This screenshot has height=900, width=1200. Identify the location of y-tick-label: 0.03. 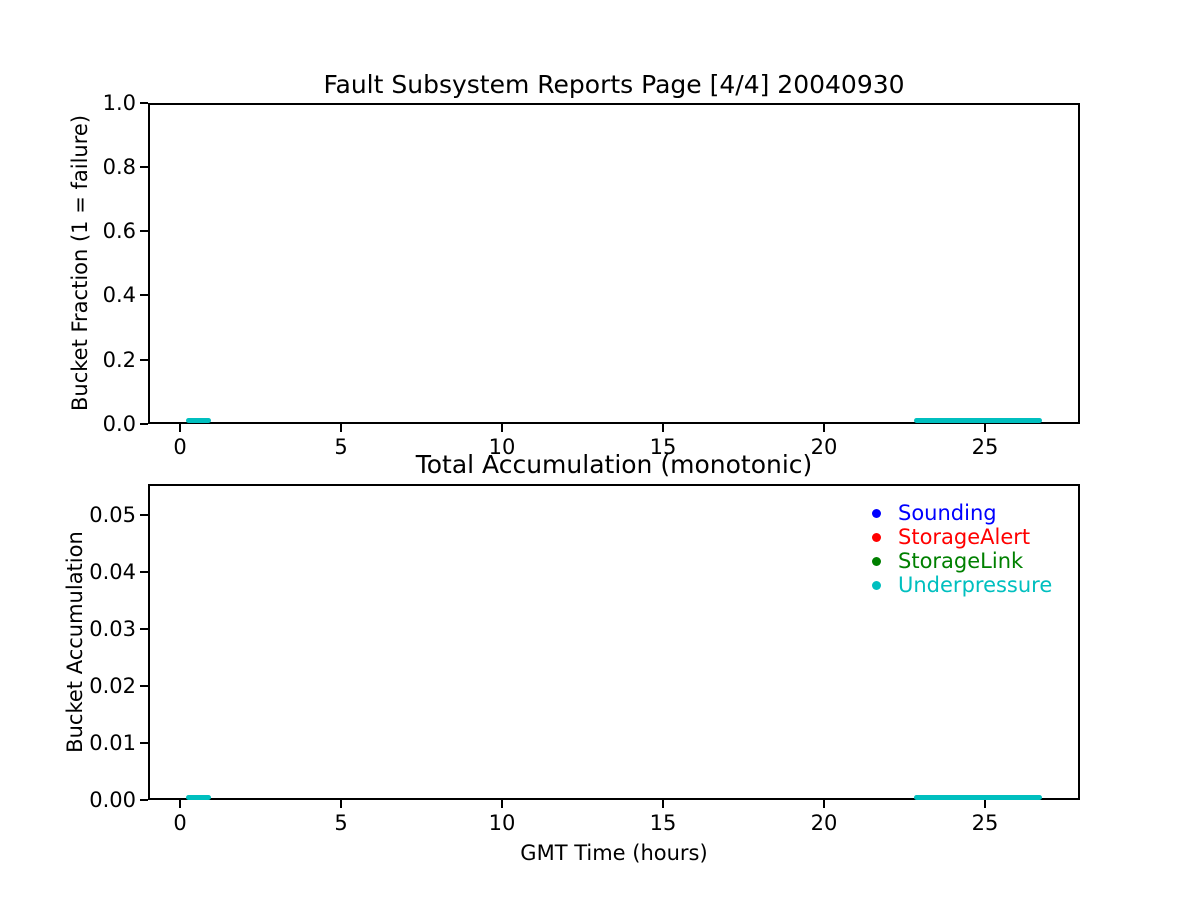
(112, 629).